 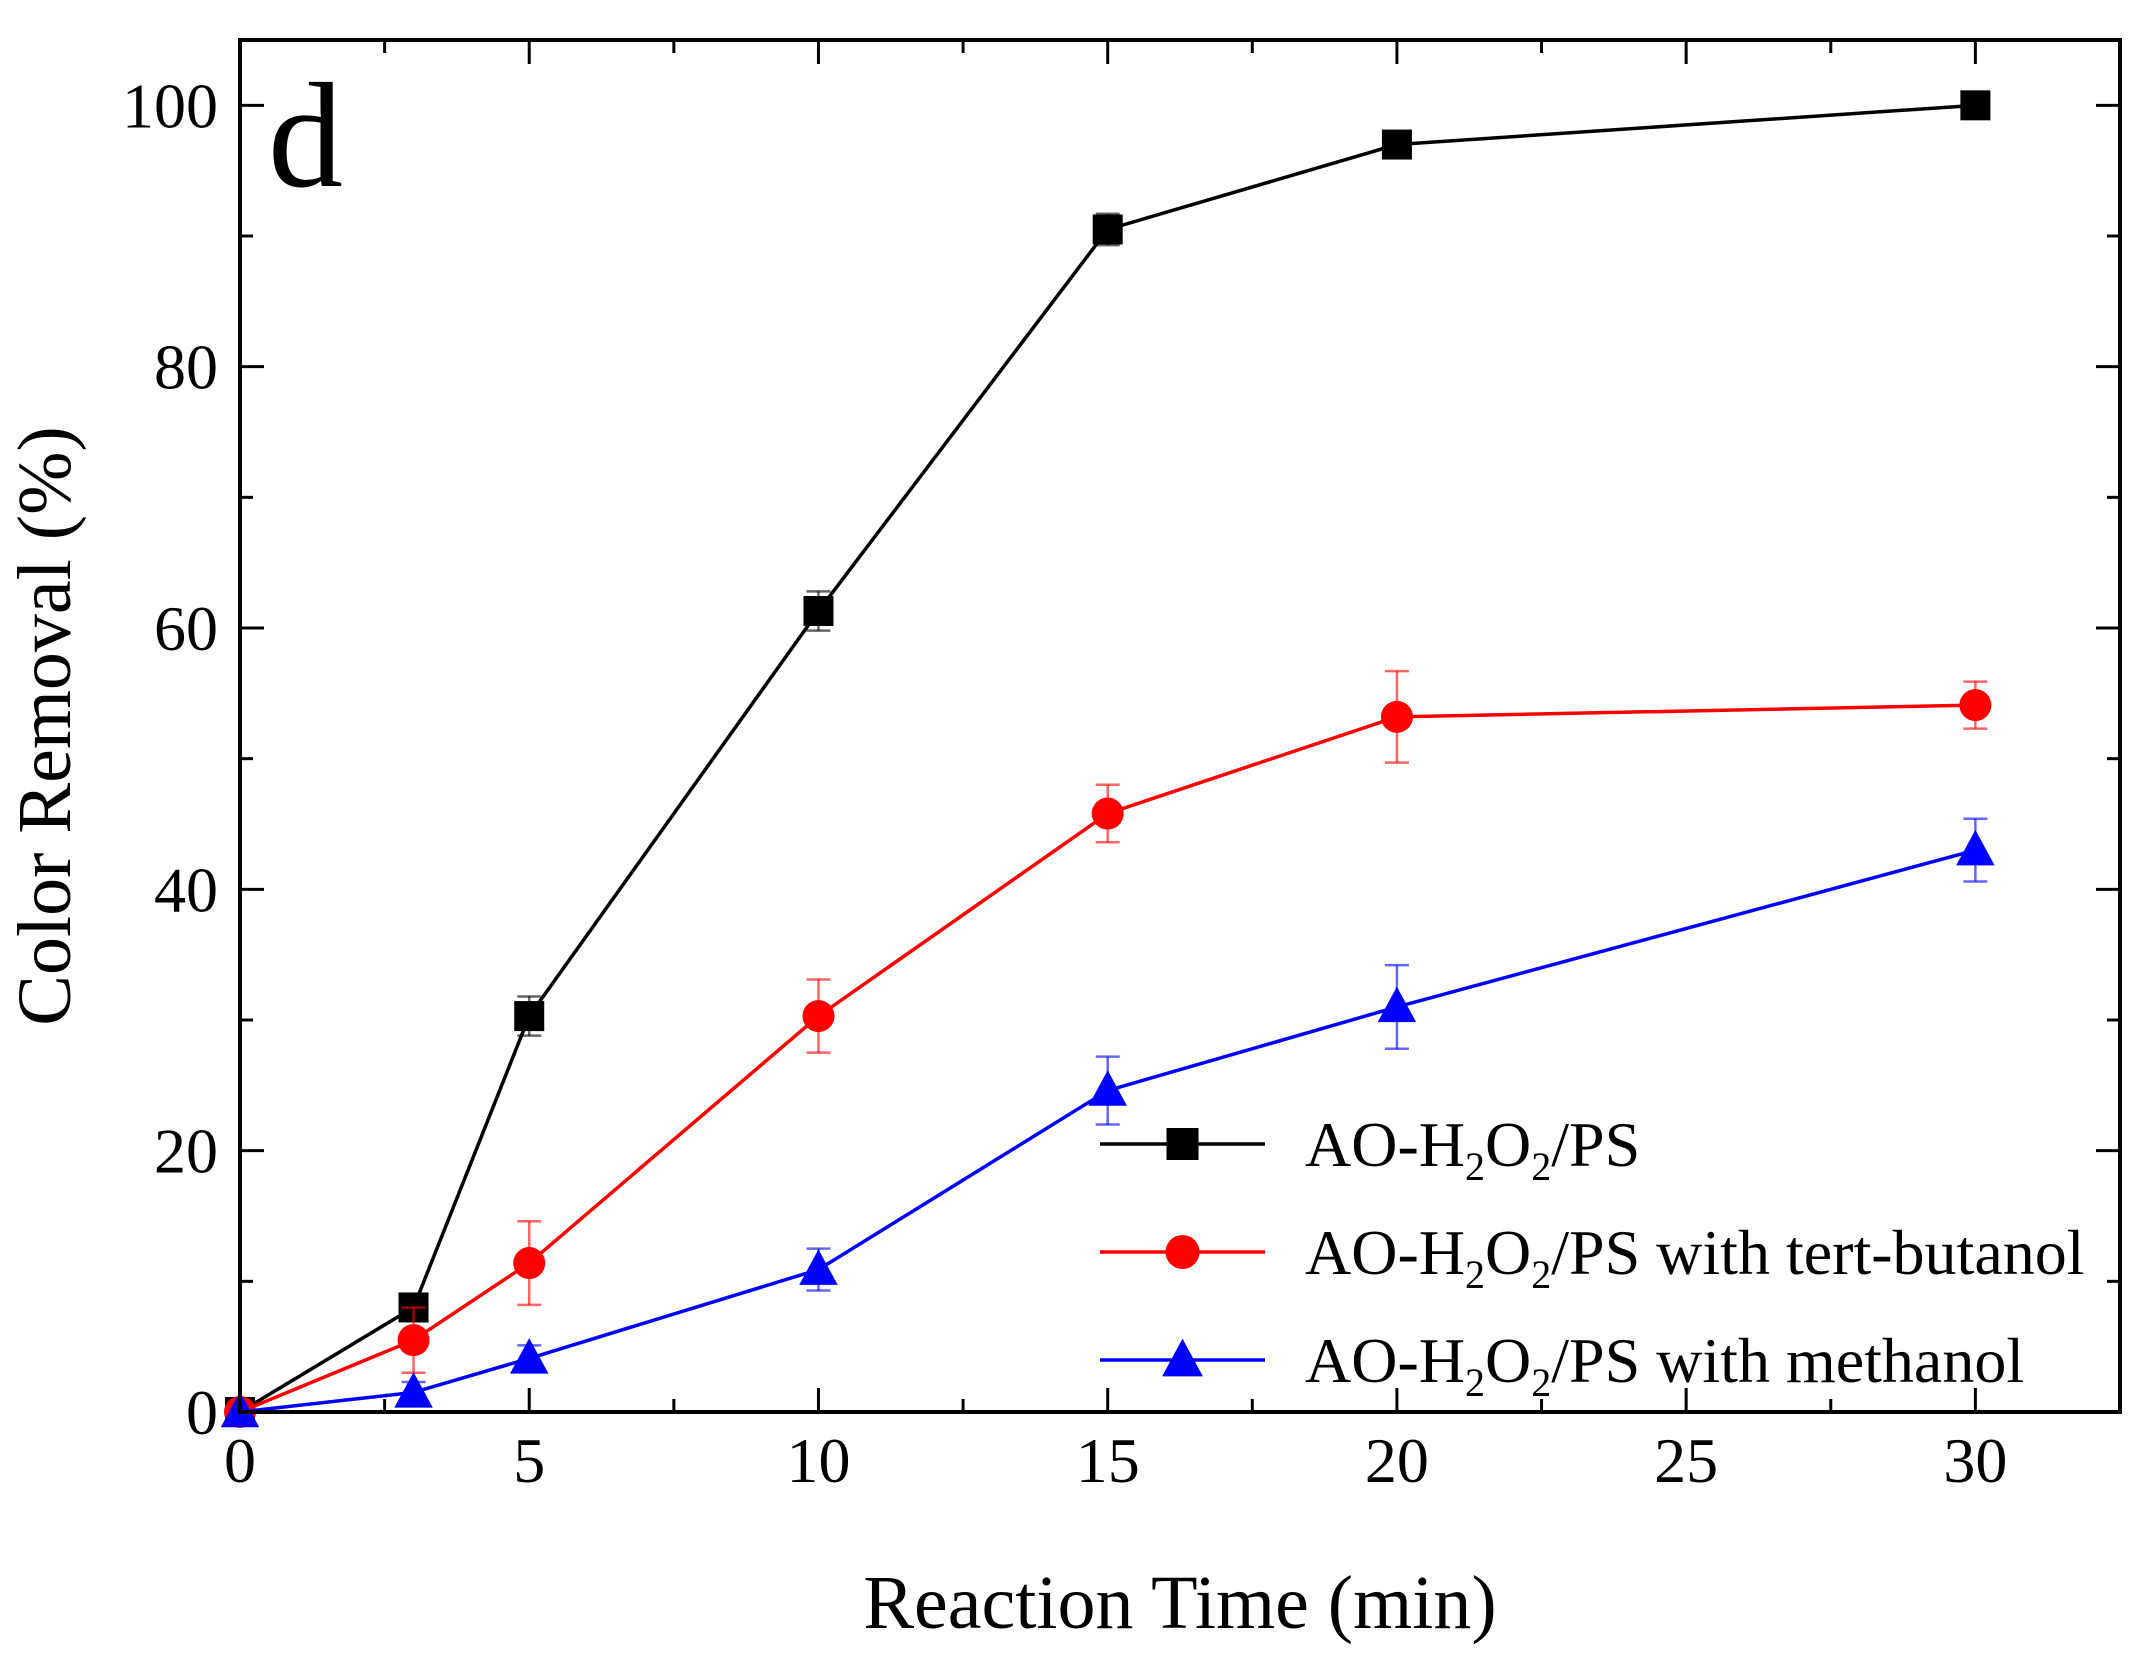 I want to click on legend-item-2: AO-H2O2/PS with tert-butanol, so click(x=1592, y=1257).